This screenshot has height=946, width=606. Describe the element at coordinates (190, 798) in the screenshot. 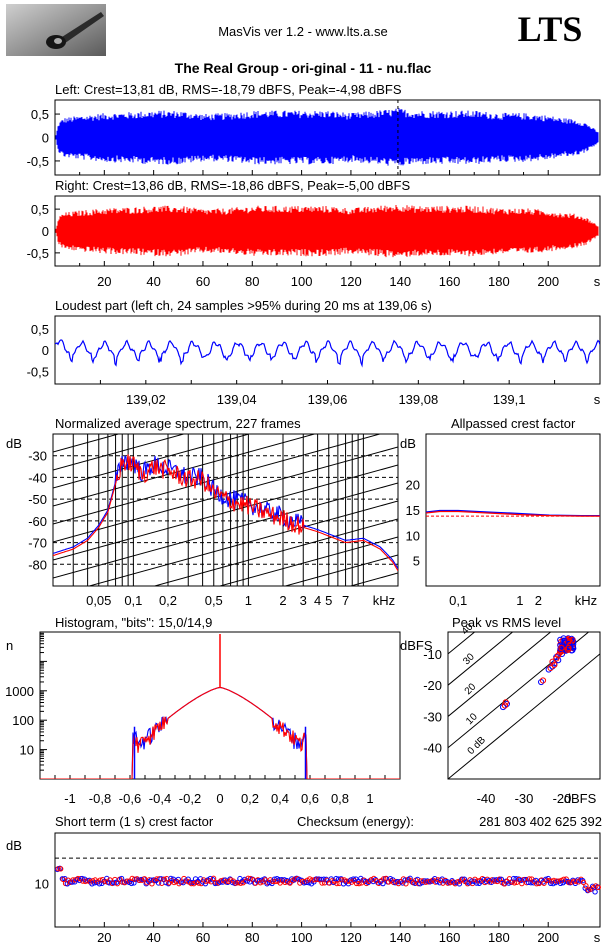

I see `x-tick-label: -0,2` at that location.